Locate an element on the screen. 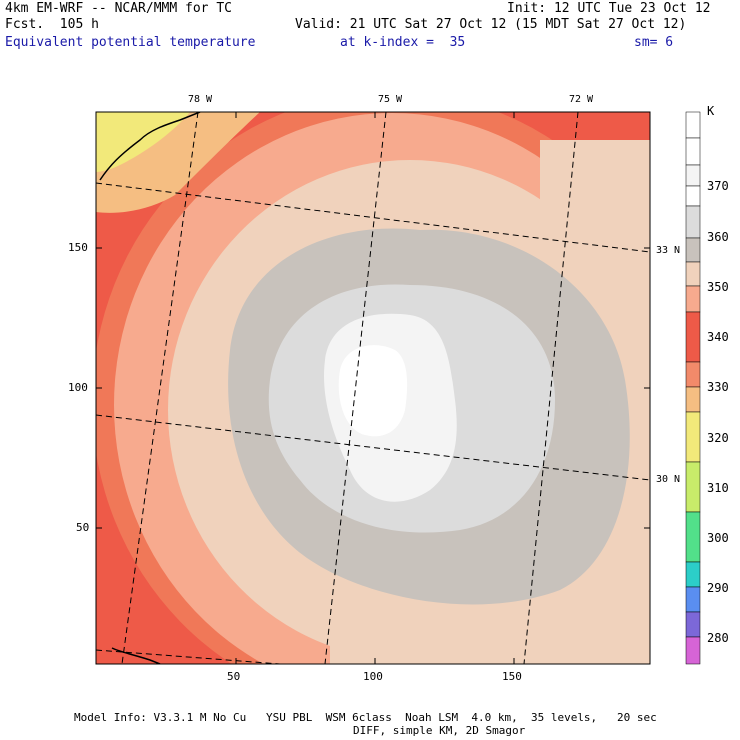  colorbar-label: 300 is located at coordinates (718, 538).